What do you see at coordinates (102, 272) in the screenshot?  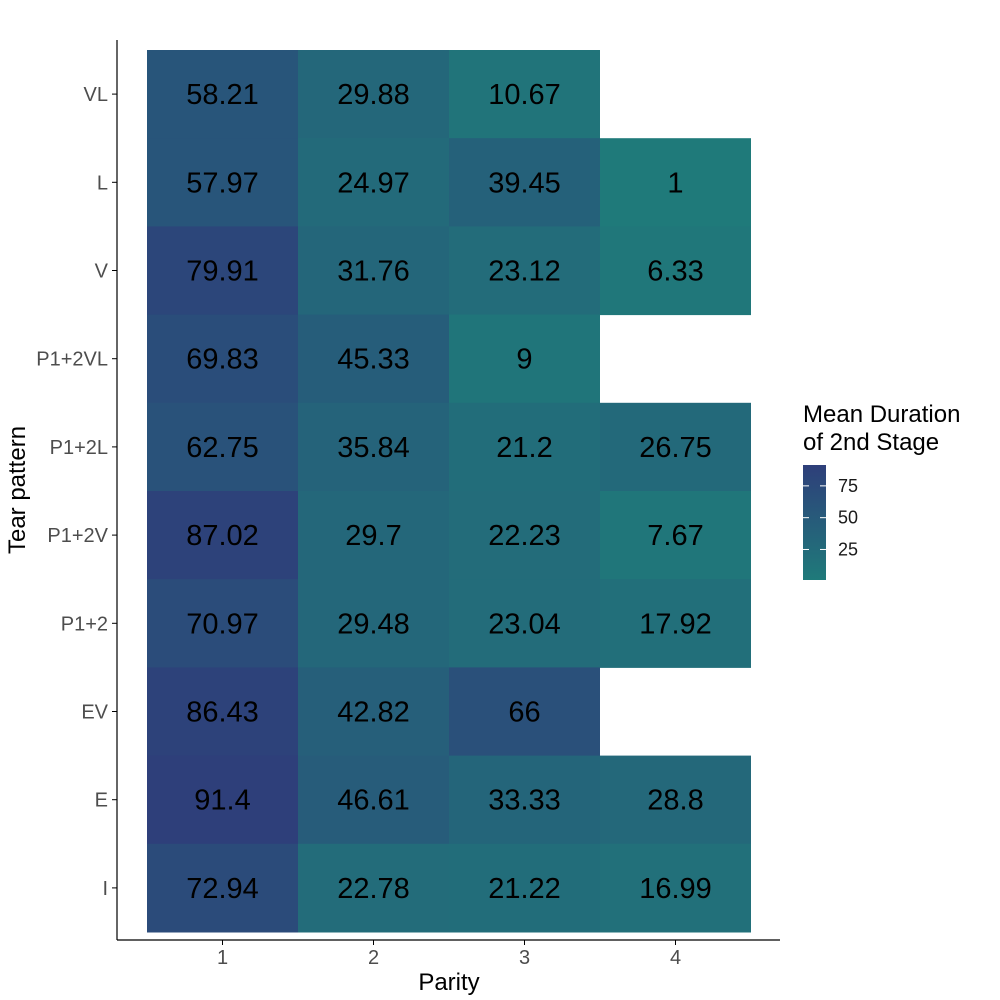 I see `y-tick-label: V` at bounding box center [102, 272].